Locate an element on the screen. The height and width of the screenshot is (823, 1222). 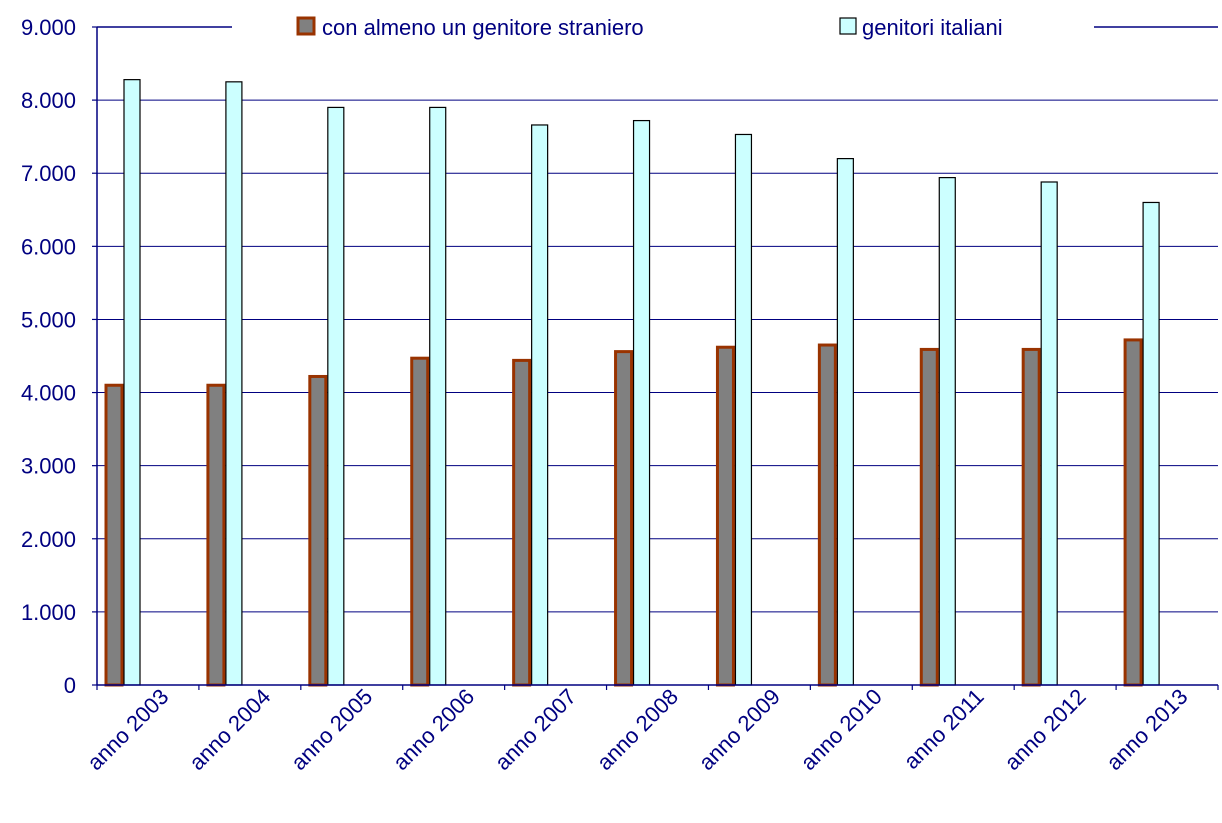
x-tick-label: anno 2013 is located at coordinates (1146, 729).